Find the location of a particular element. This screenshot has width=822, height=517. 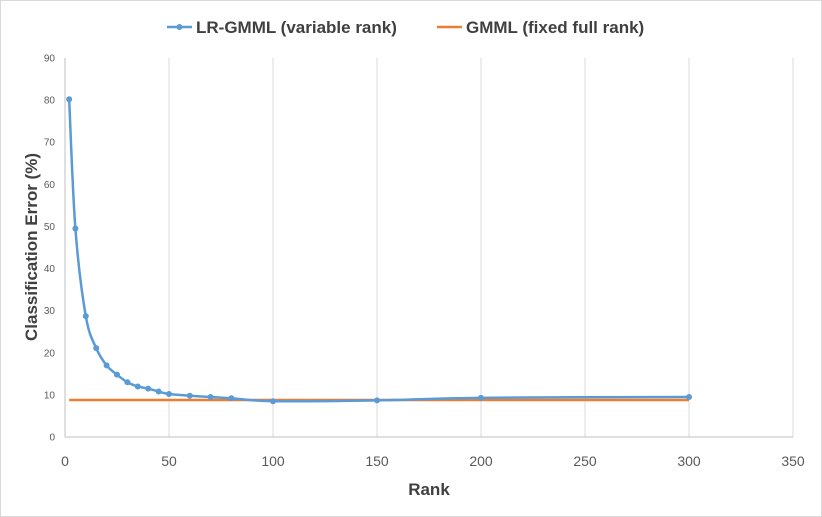

legend-item-gmml: GMML (fixed full rank) is located at coordinates (540, 27).